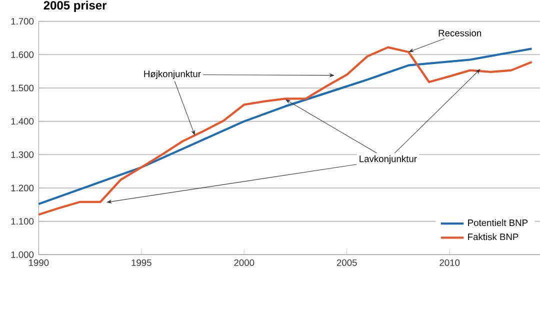 This screenshot has height=316, width=550. What do you see at coordinates (22, 154) in the screenshot?
I see `y-tick-label: 1.300` at bounding box center [22, 154].